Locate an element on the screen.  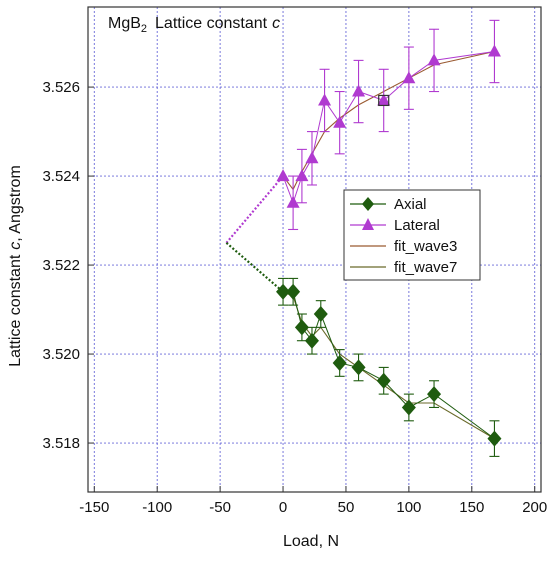
legend-label: Lateral is located at coordinates (417, 225).